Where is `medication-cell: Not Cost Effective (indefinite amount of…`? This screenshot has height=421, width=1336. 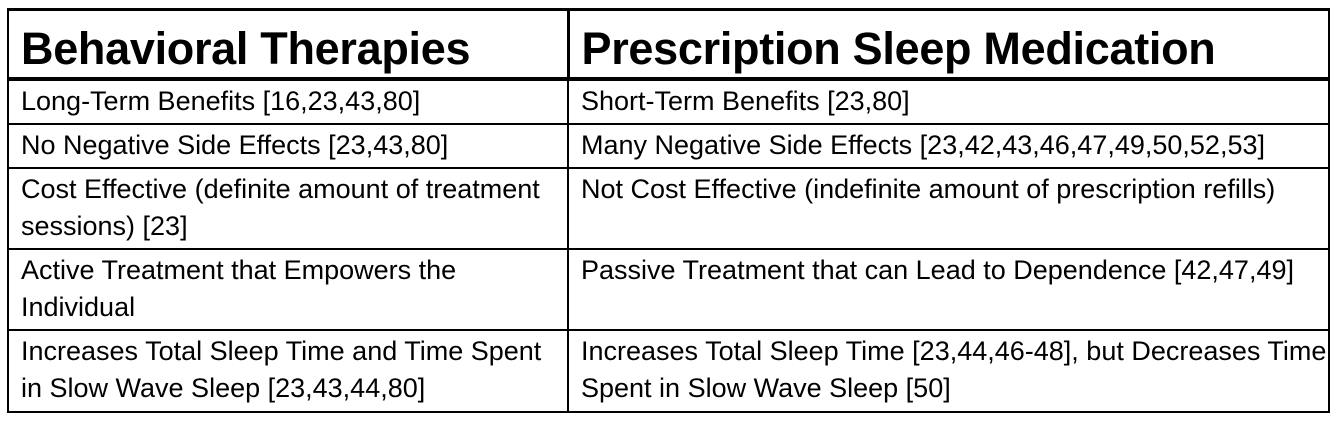 medication-cell: Not Cost Effective (indefinite amount of… is located at coordinates (948, 208).